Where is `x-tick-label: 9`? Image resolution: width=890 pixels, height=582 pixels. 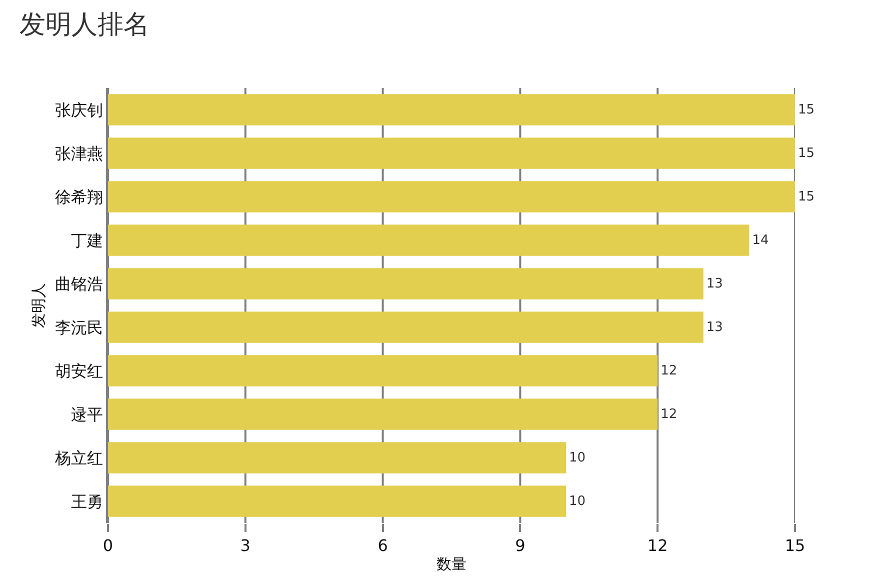 x-tick-label: 9 is located at coordinates (520, 546).